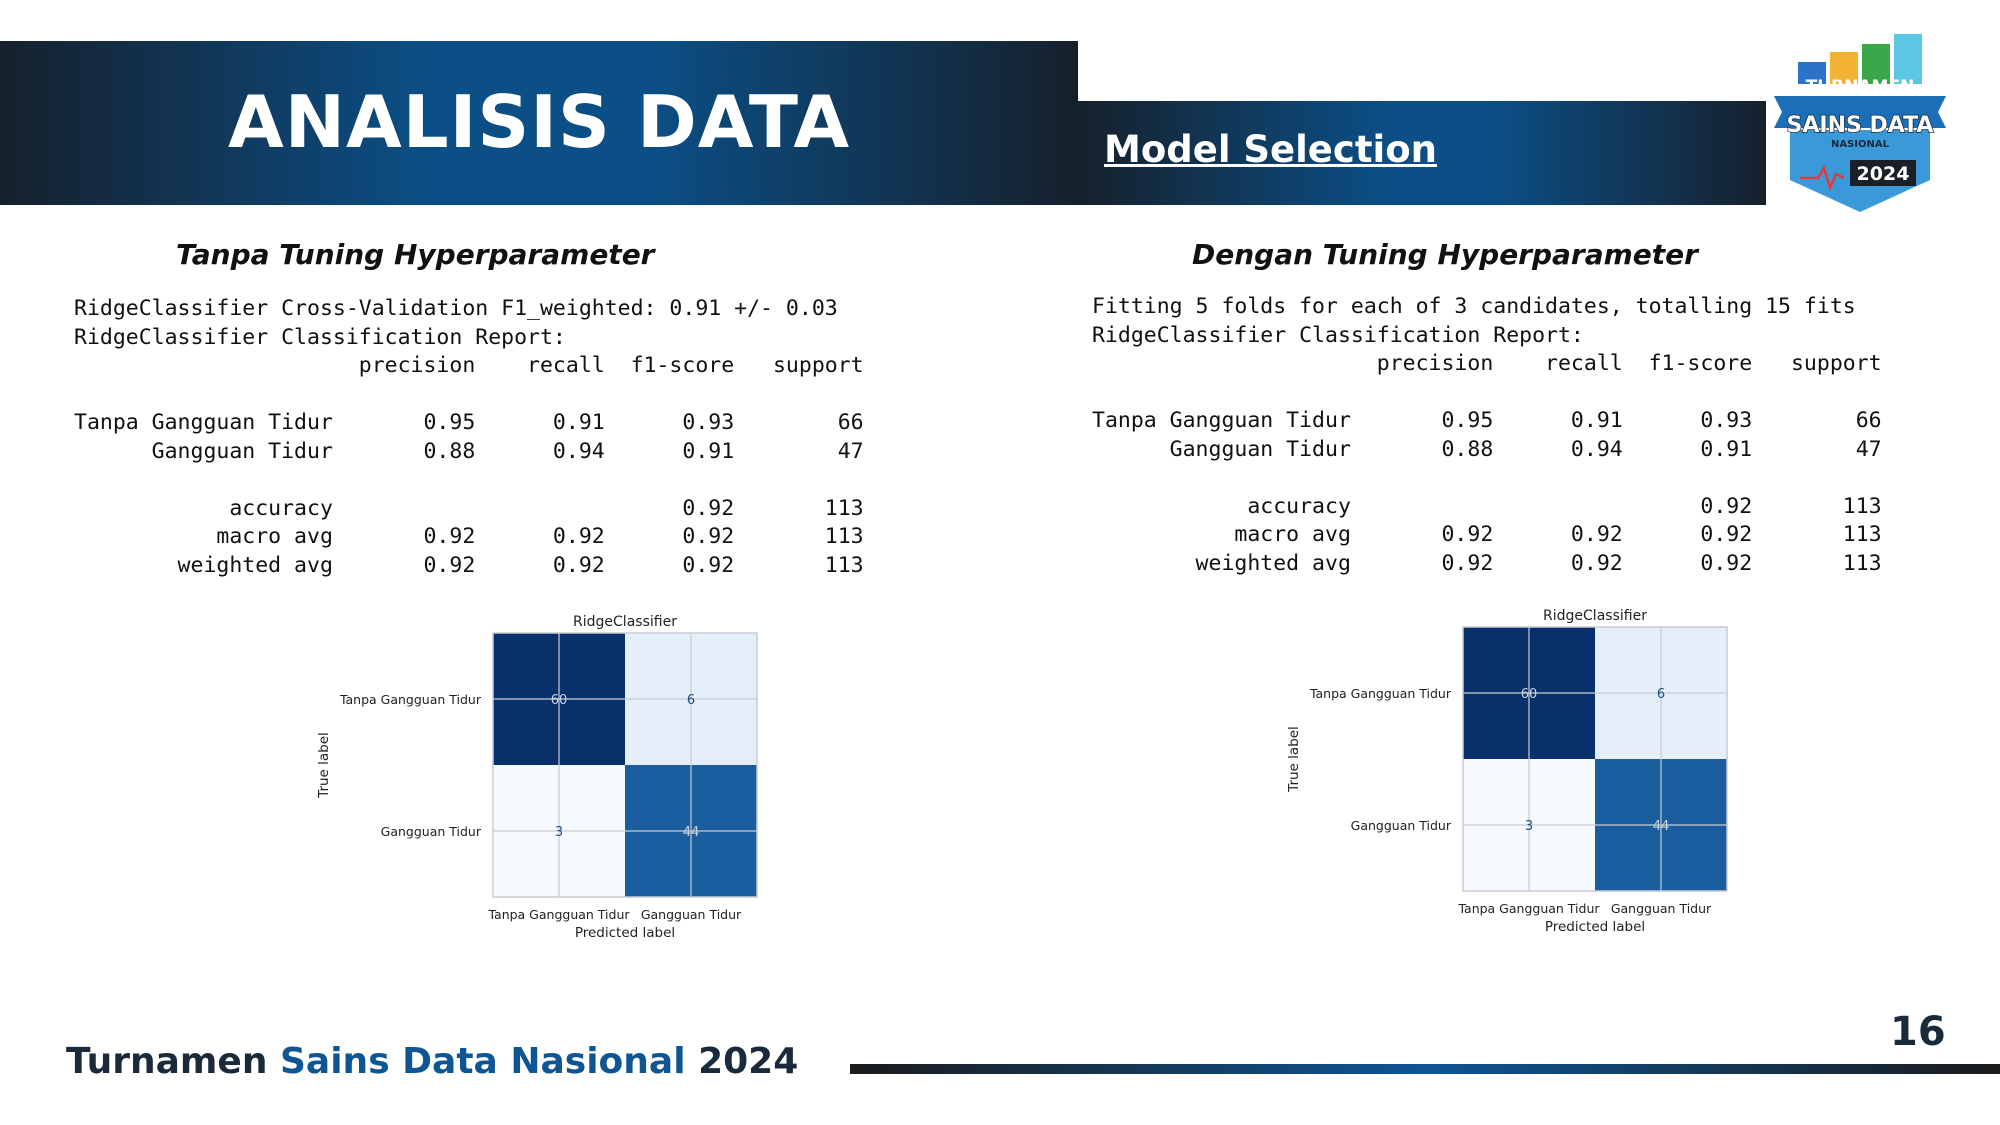 The height and width of the screenshot is (1125, 2000). Describe the element at coordinates (1661, 826) in the screenshot. I see `right-cm-value-1-1: 44` at that location.